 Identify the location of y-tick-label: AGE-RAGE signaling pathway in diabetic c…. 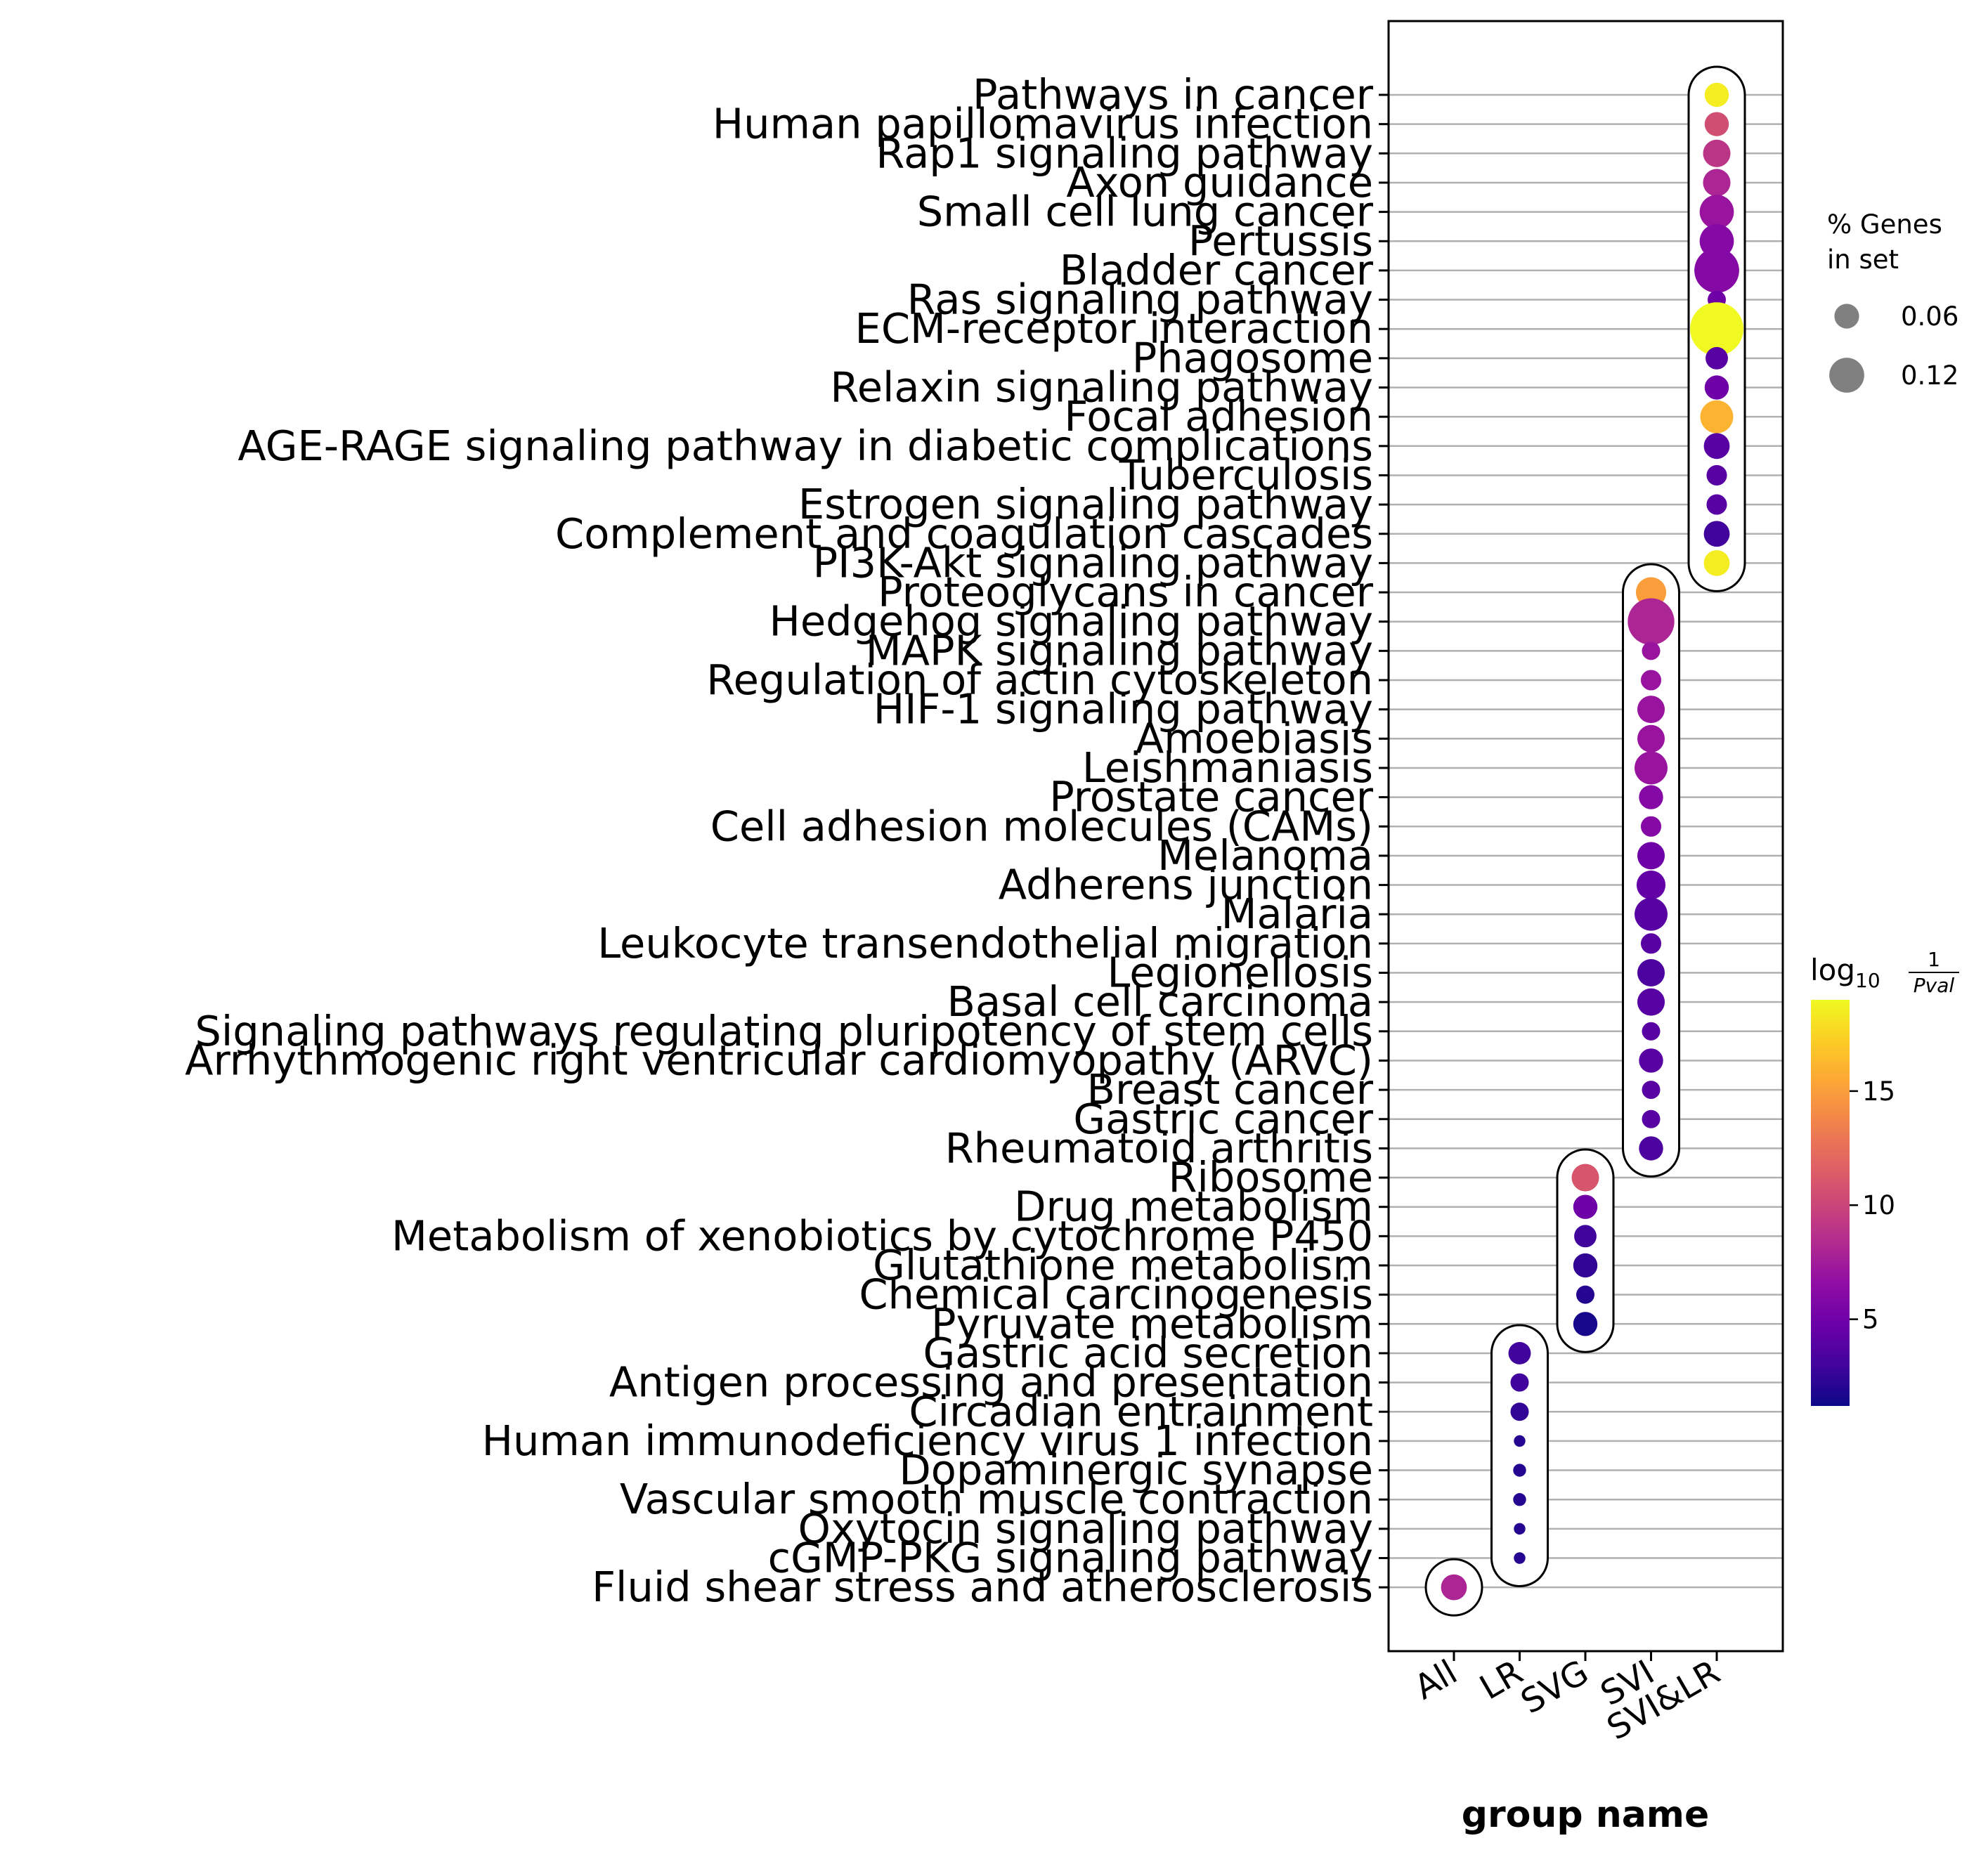
(805, 446).